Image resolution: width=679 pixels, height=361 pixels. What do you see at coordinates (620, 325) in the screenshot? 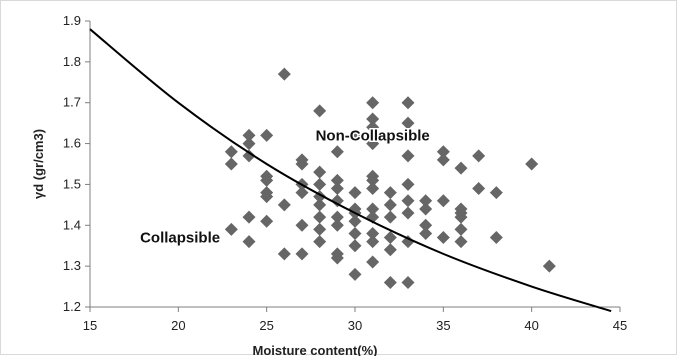
I see `x-tick-label: 45` at bounding box center [620, 325].